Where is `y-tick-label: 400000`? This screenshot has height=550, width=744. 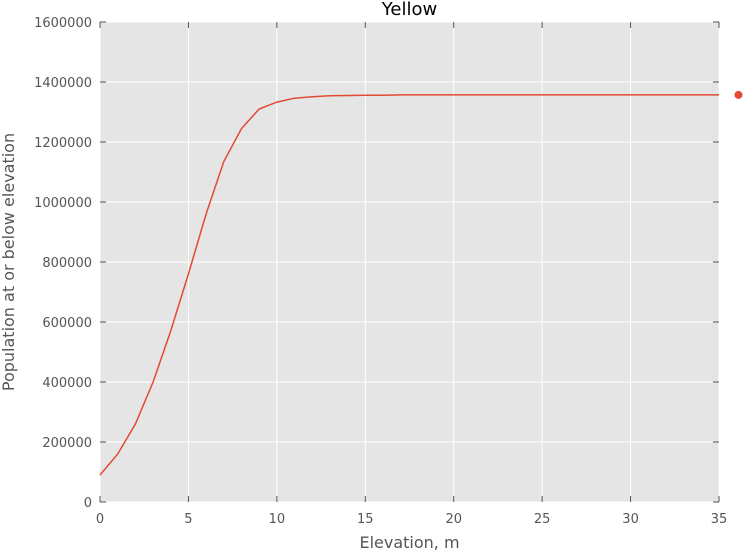 y-tick-label: 400000 is located at coordinates (67, 383).